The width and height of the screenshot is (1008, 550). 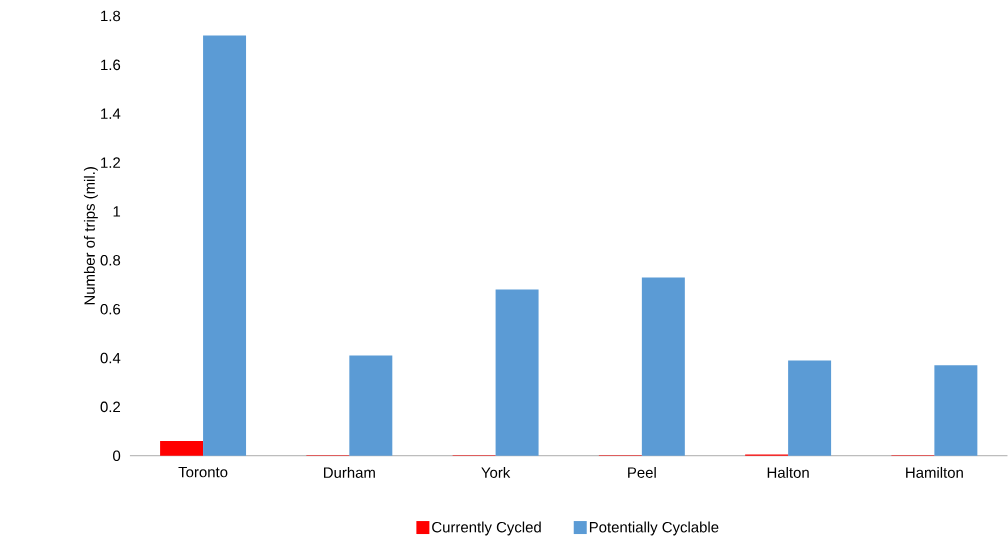 What do you see at coordinates (111, 113) in the screenshot?
I see `y-tick-label: 1.4` at bounding box center [111, 113].